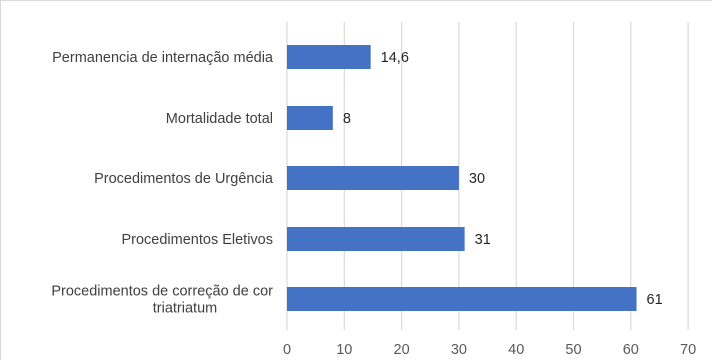  I want to click on category-label-line: Procedimentos de Urgência, so click(184, 179).